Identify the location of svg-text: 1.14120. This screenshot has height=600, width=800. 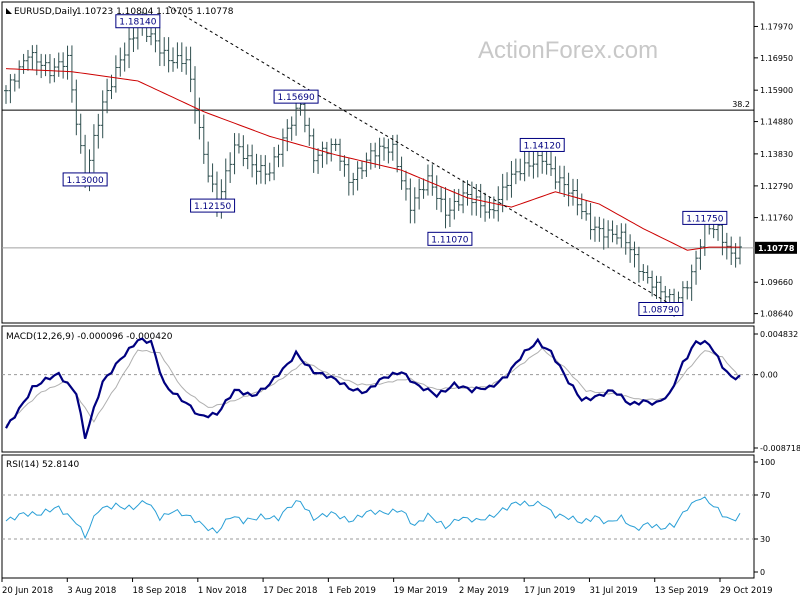
(542, 146).